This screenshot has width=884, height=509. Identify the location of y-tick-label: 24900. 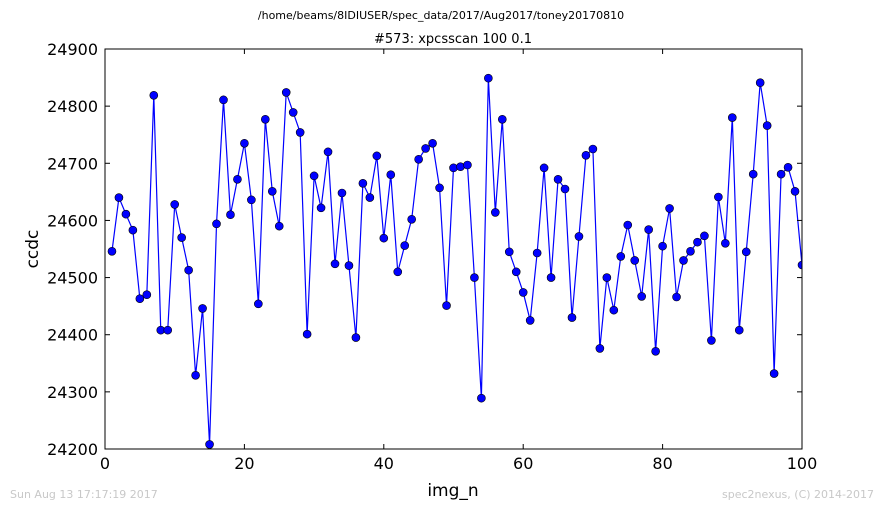
(72, 49).